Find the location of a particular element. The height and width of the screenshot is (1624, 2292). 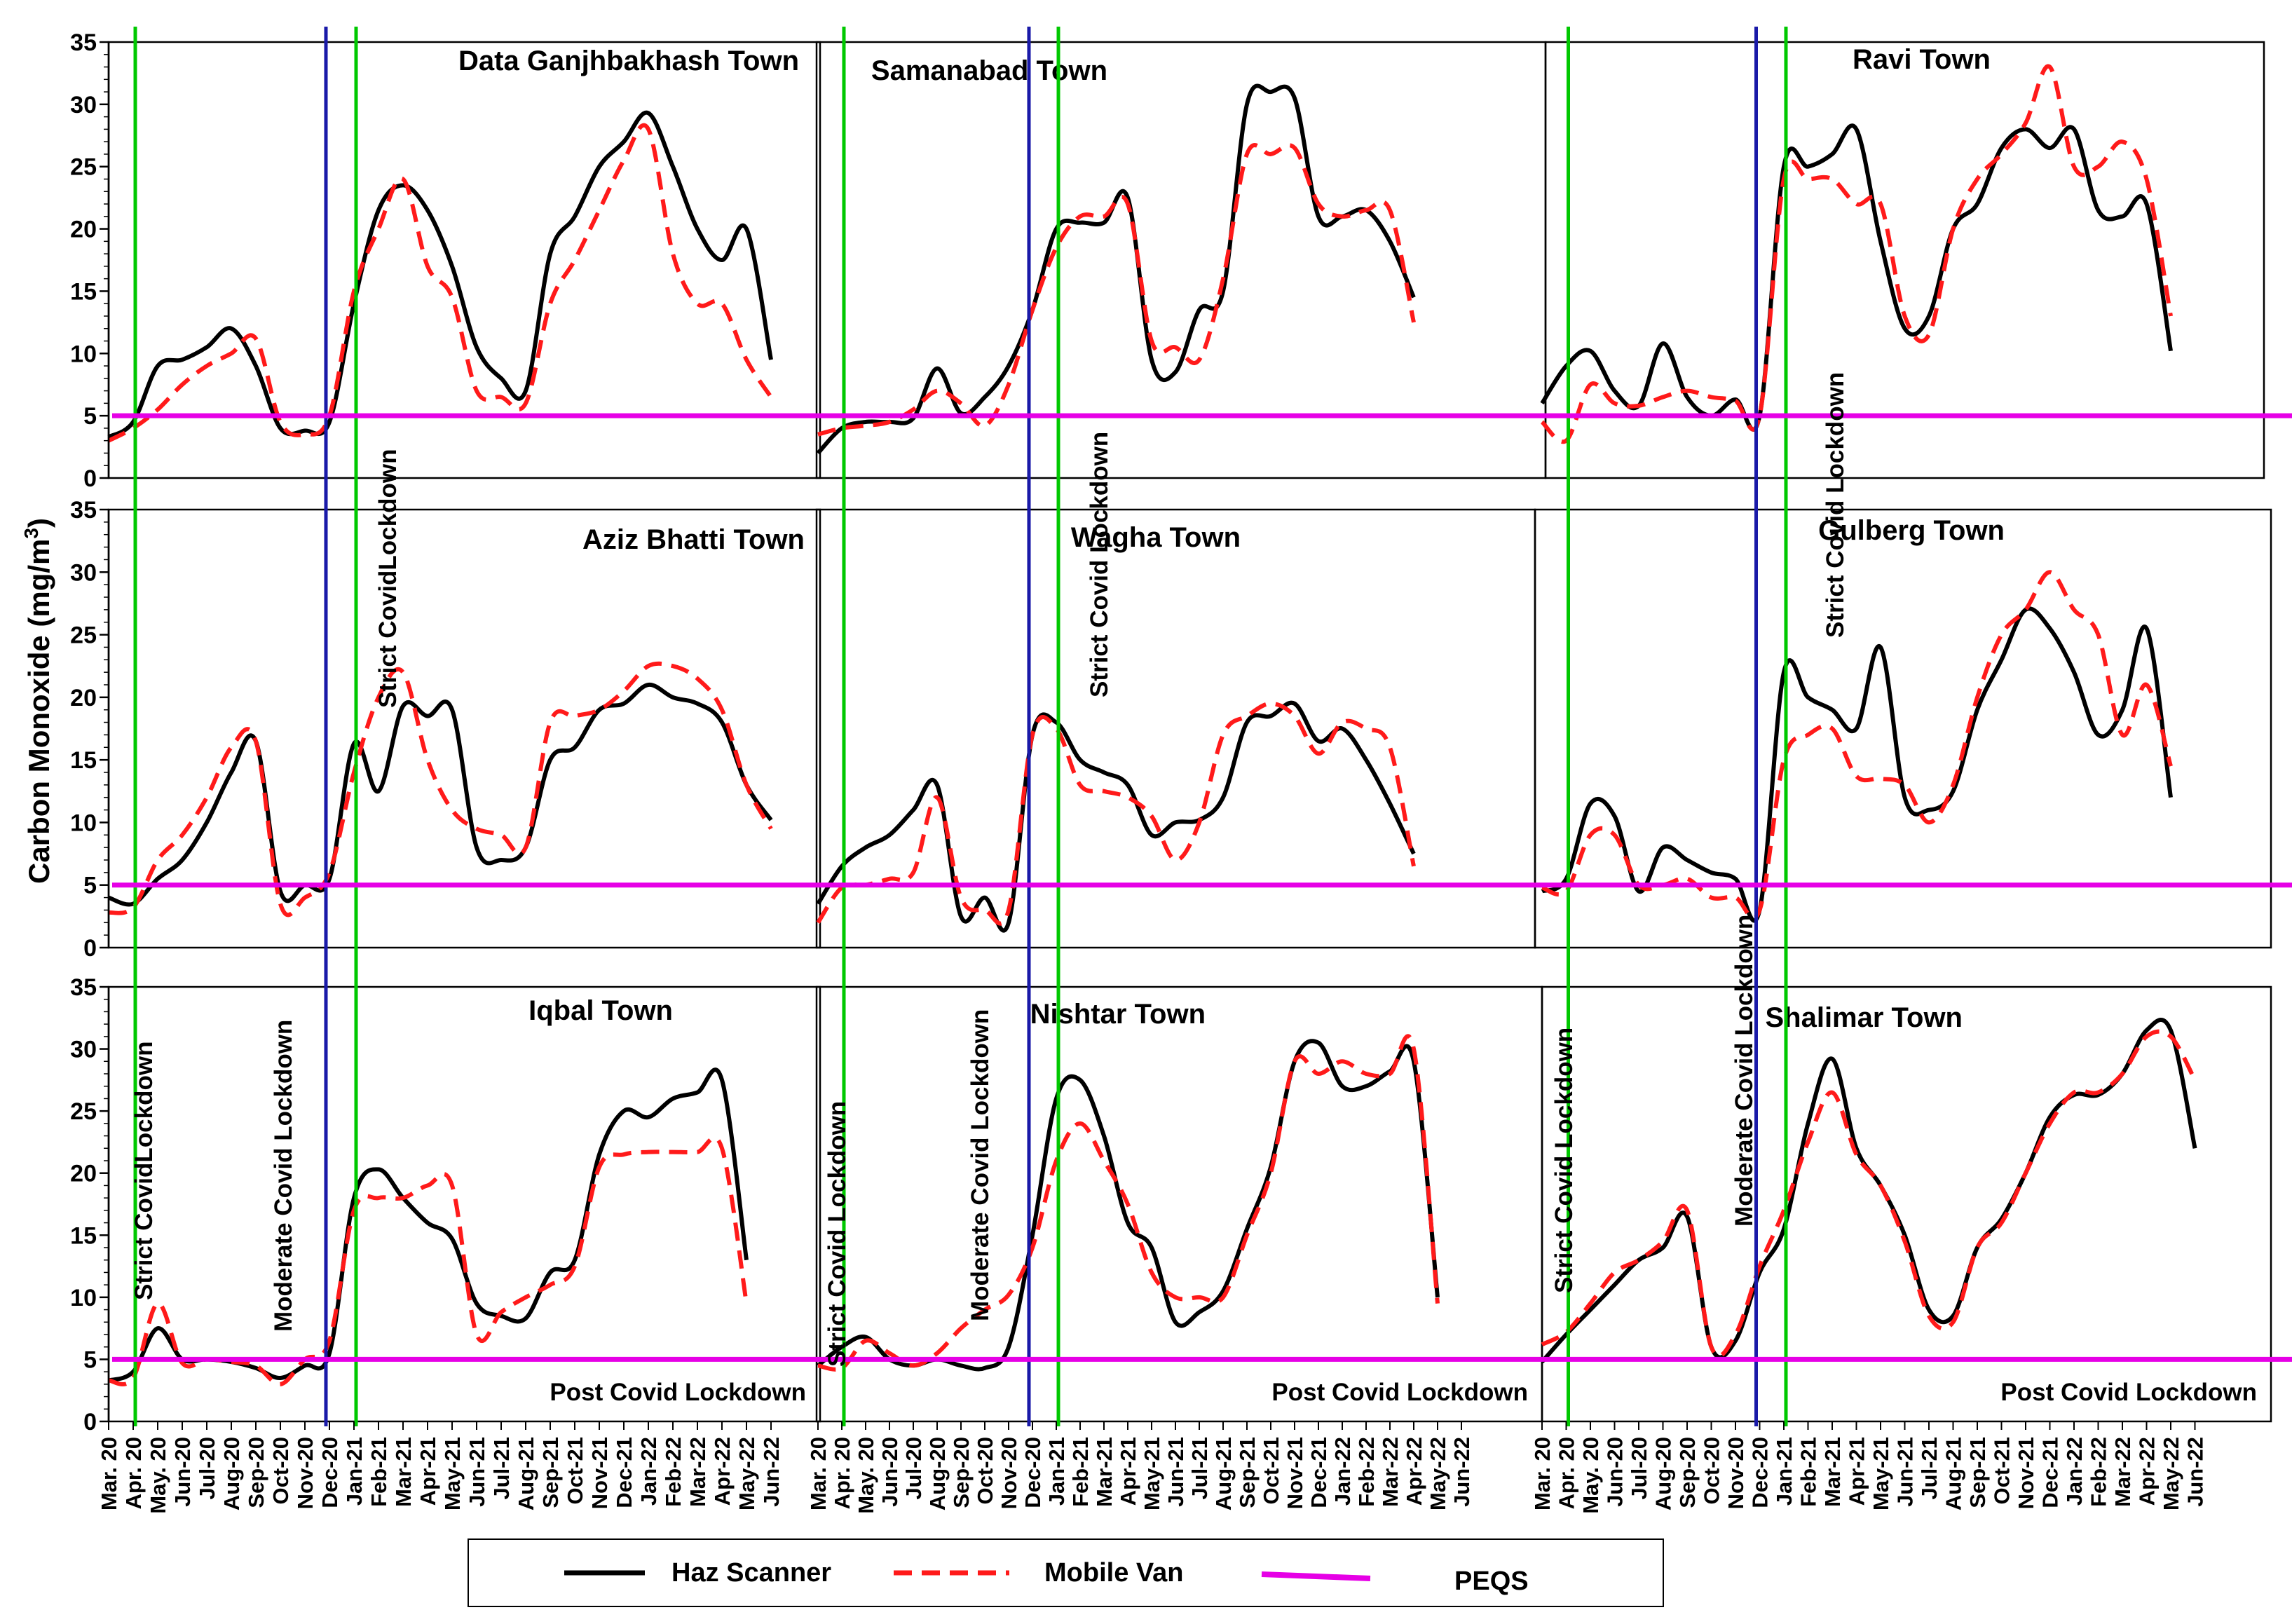

panel-title: Shalimar Town is located at coordinates (1864, 1018).